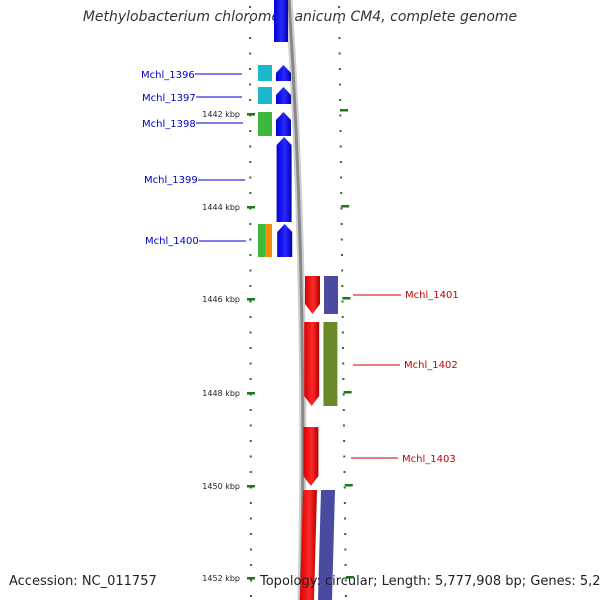 The width and height of the screenshot is (600, 600). I want to click on gene-label-Mchl_1397: Mchl_1397, so click(169, 98).